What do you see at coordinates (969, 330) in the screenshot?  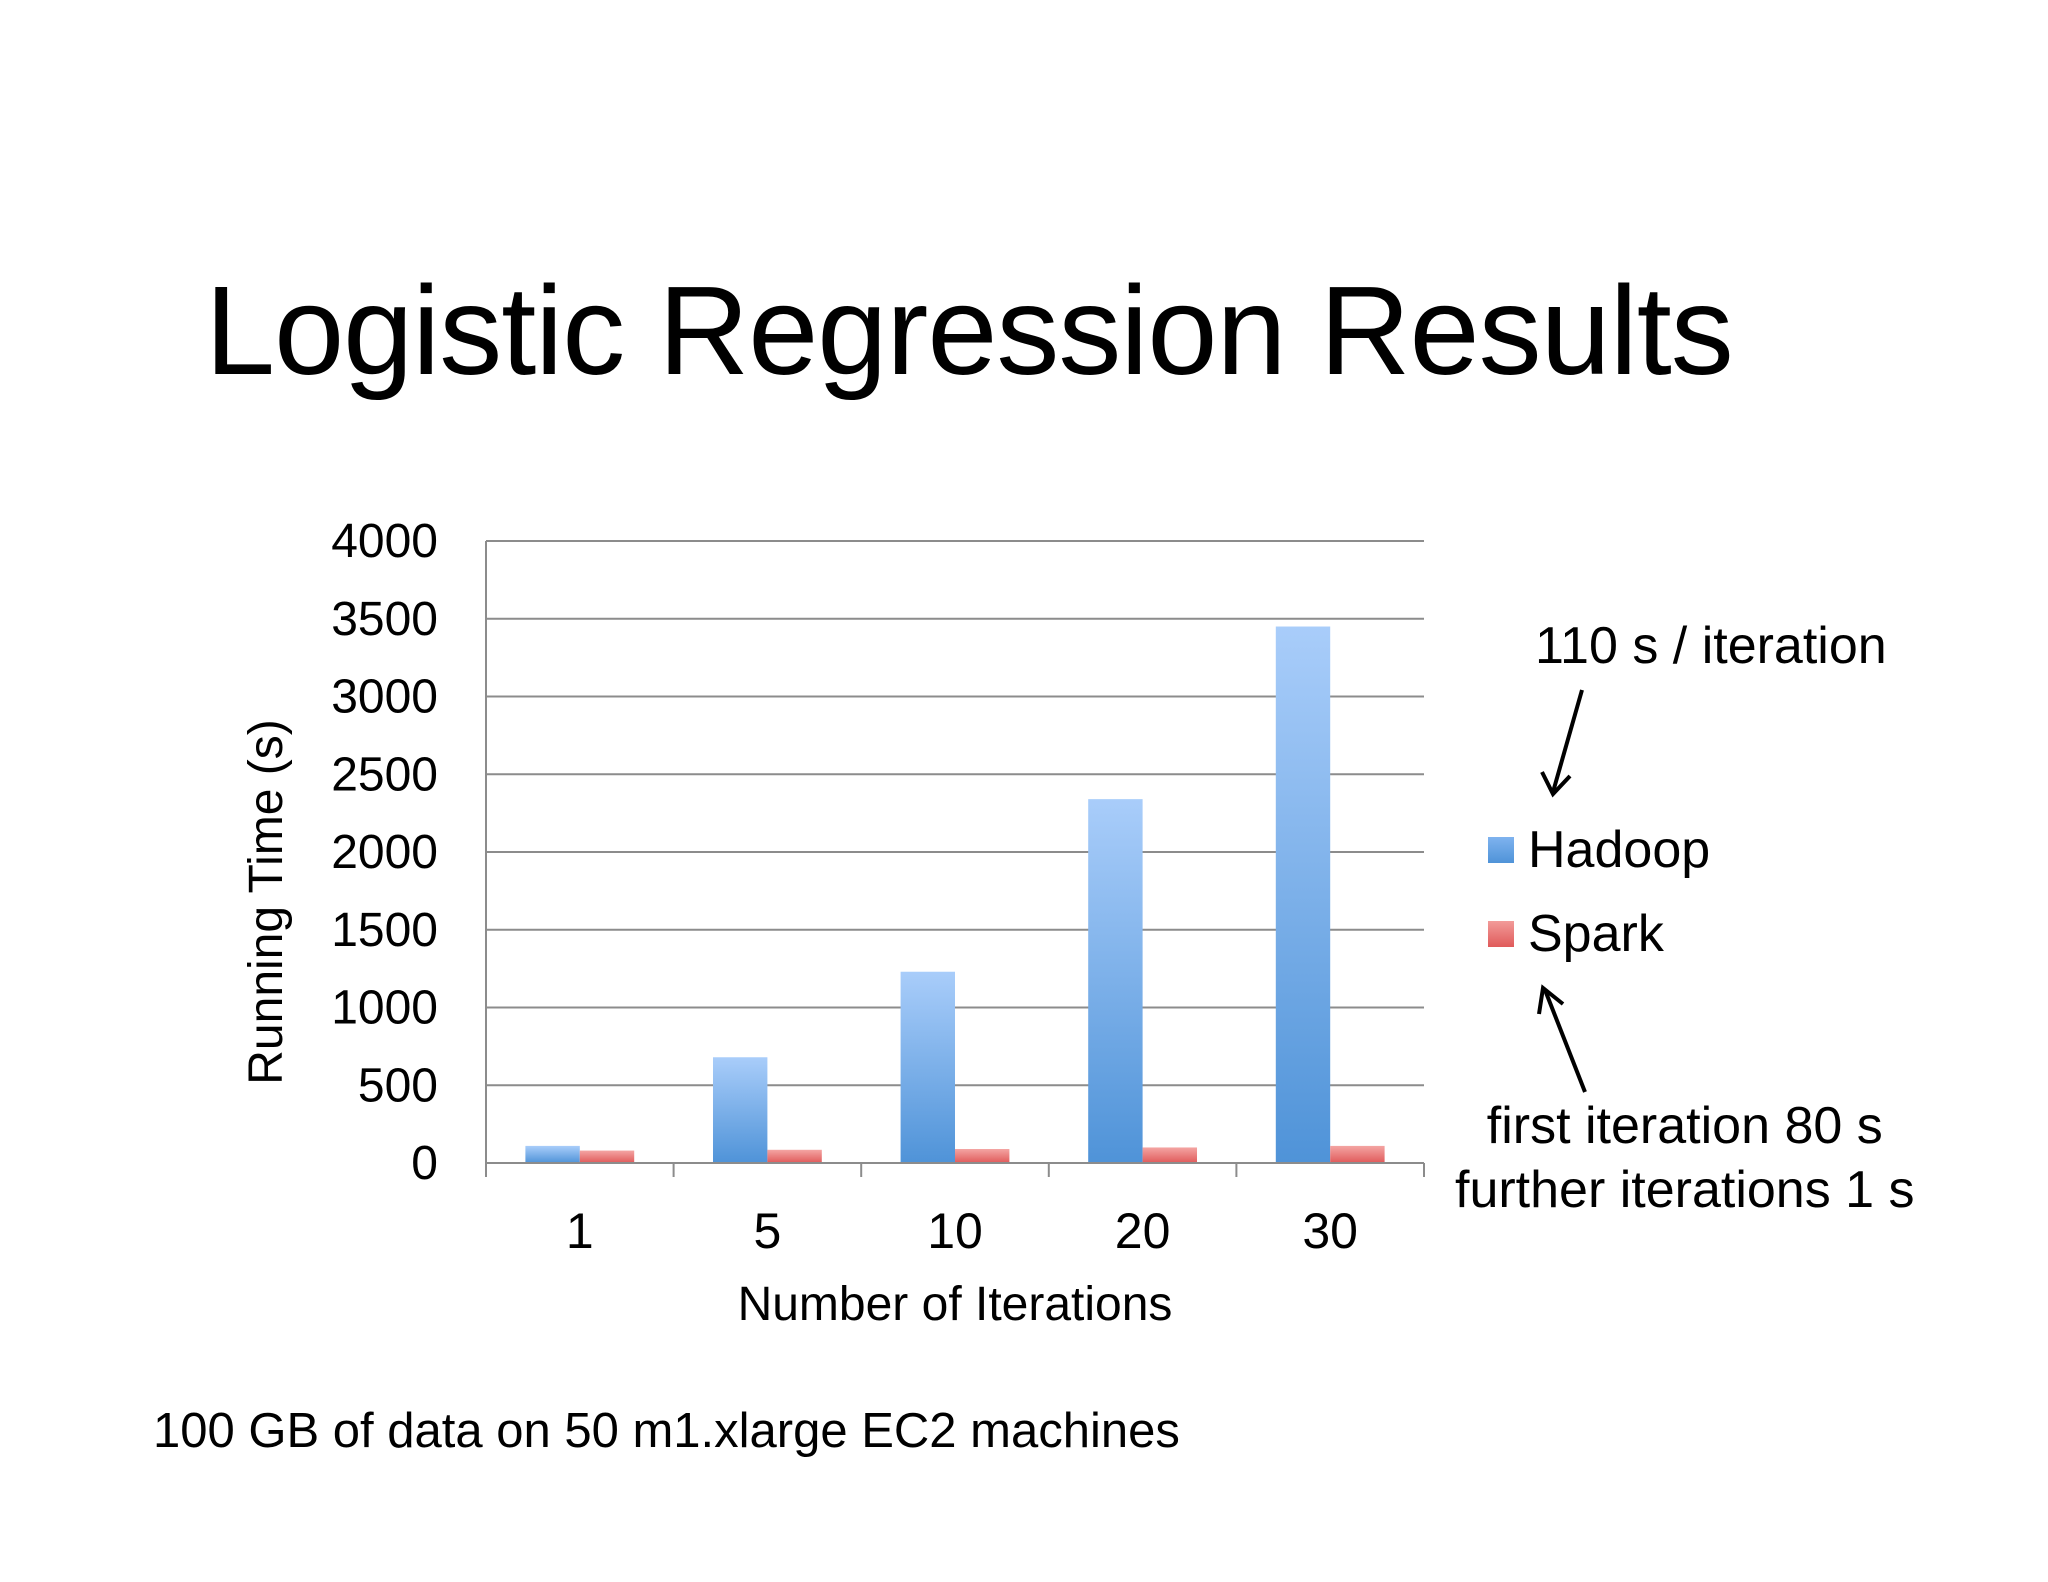 I see `slide-title: Logistic Regression Results` at bounding box center [969, 330].